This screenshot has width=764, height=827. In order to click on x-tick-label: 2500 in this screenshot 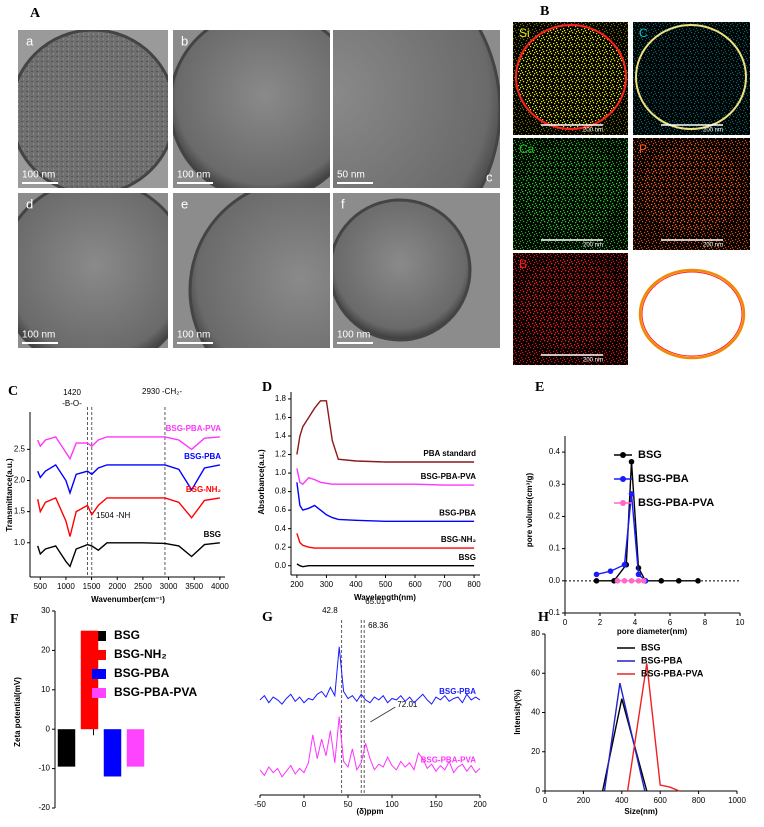, I will do `click(143, 586)`.